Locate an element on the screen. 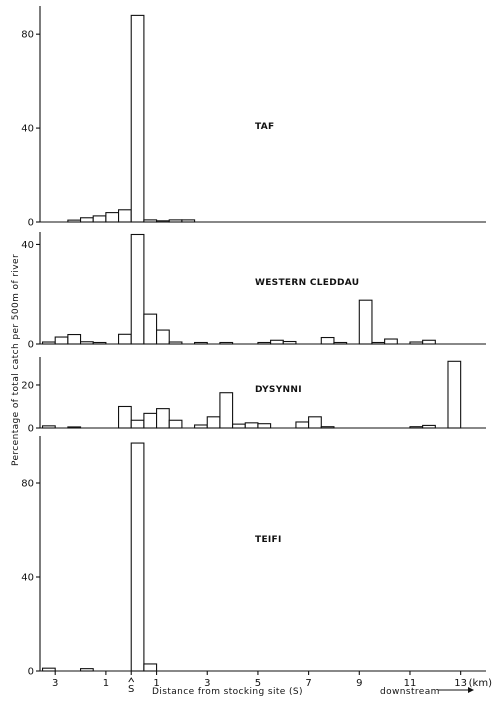 The height and width of the screenshot is (706, 500). x-unit-label: (km) is located at coordinates (480, 683).